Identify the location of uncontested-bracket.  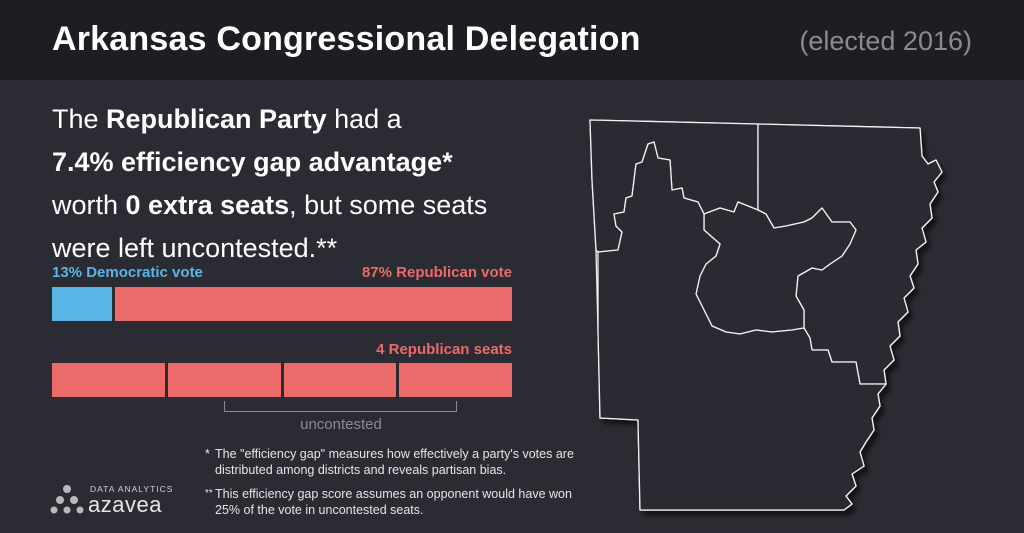
(340, 406).